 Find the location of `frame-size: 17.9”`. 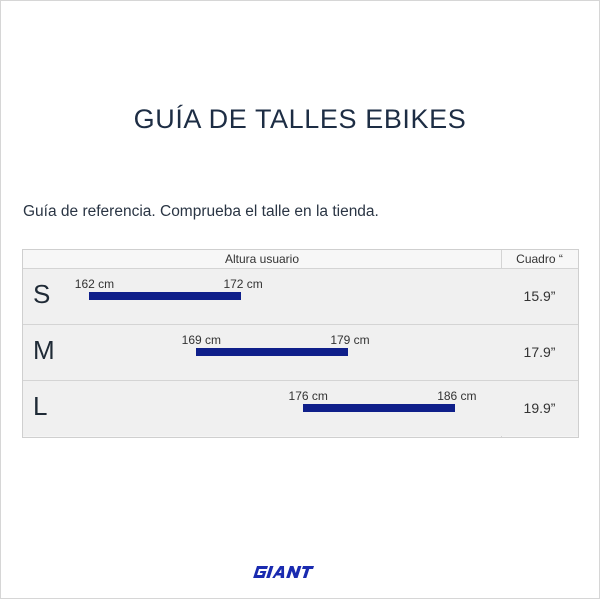

frame-size: 17.9” is located at coordinates (539, 352).